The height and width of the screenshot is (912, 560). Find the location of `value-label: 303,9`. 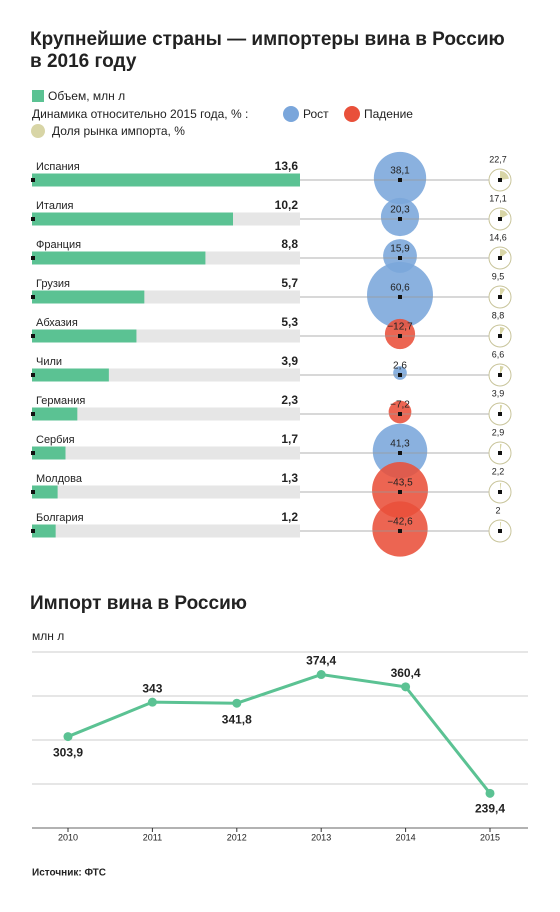

value-label: 303,9 is located at coordinates (68, 753).